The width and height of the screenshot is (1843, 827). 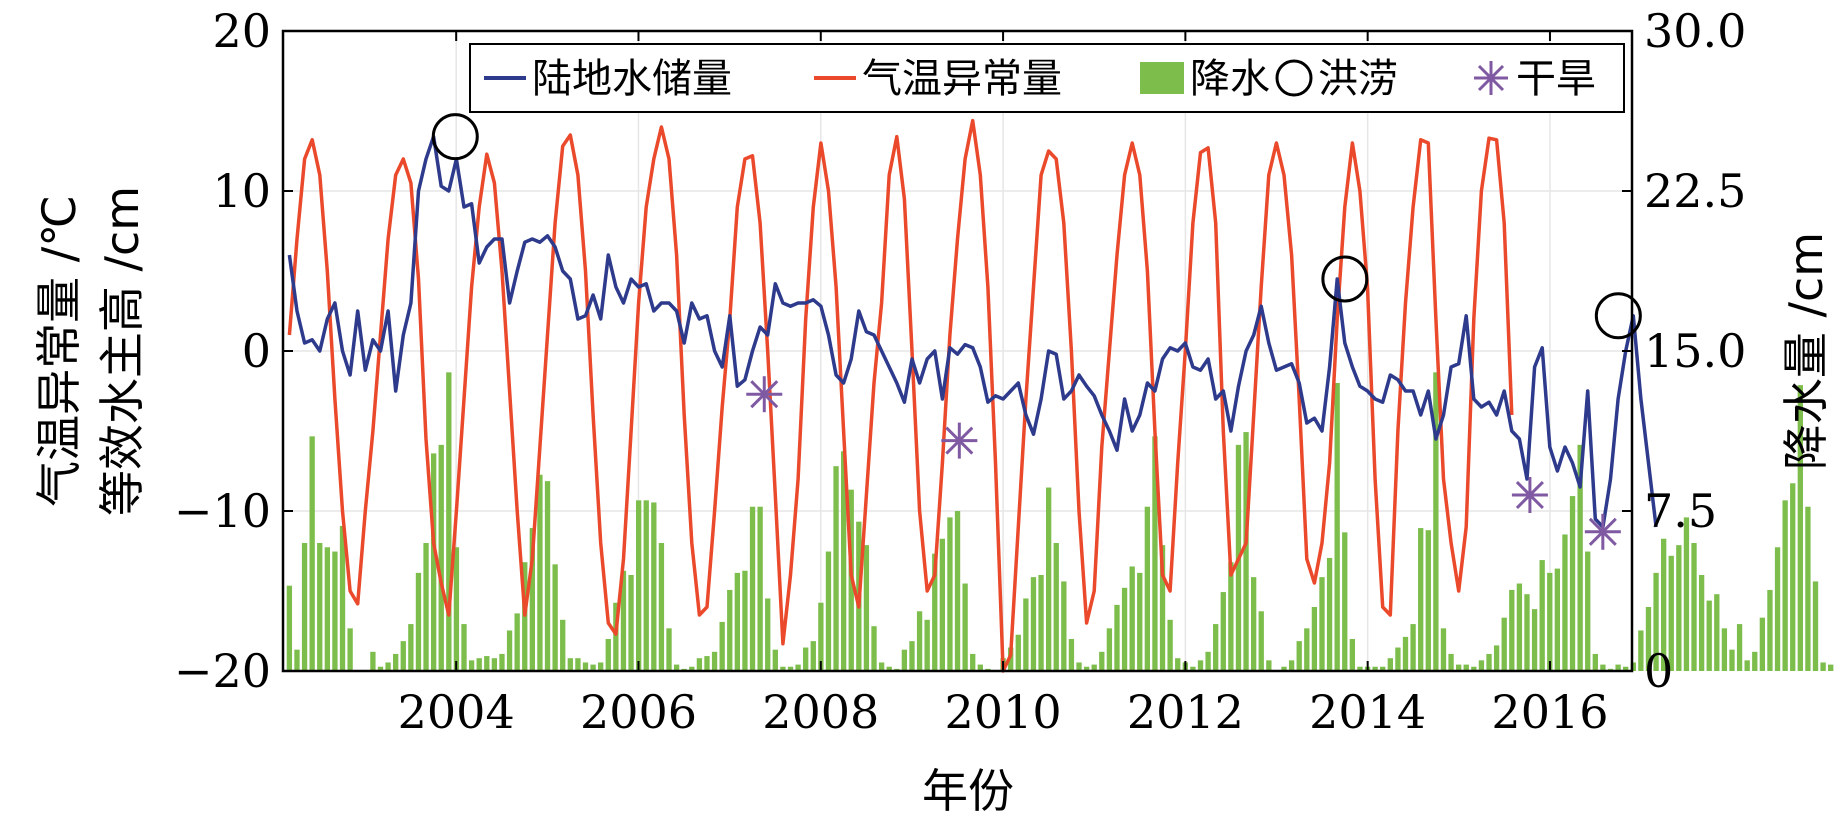 I want to click on legend-label-flood: 洪涝, so click(x=1358, y=79).